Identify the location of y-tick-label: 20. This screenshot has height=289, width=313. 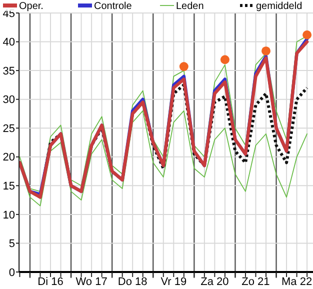
(8, 158).